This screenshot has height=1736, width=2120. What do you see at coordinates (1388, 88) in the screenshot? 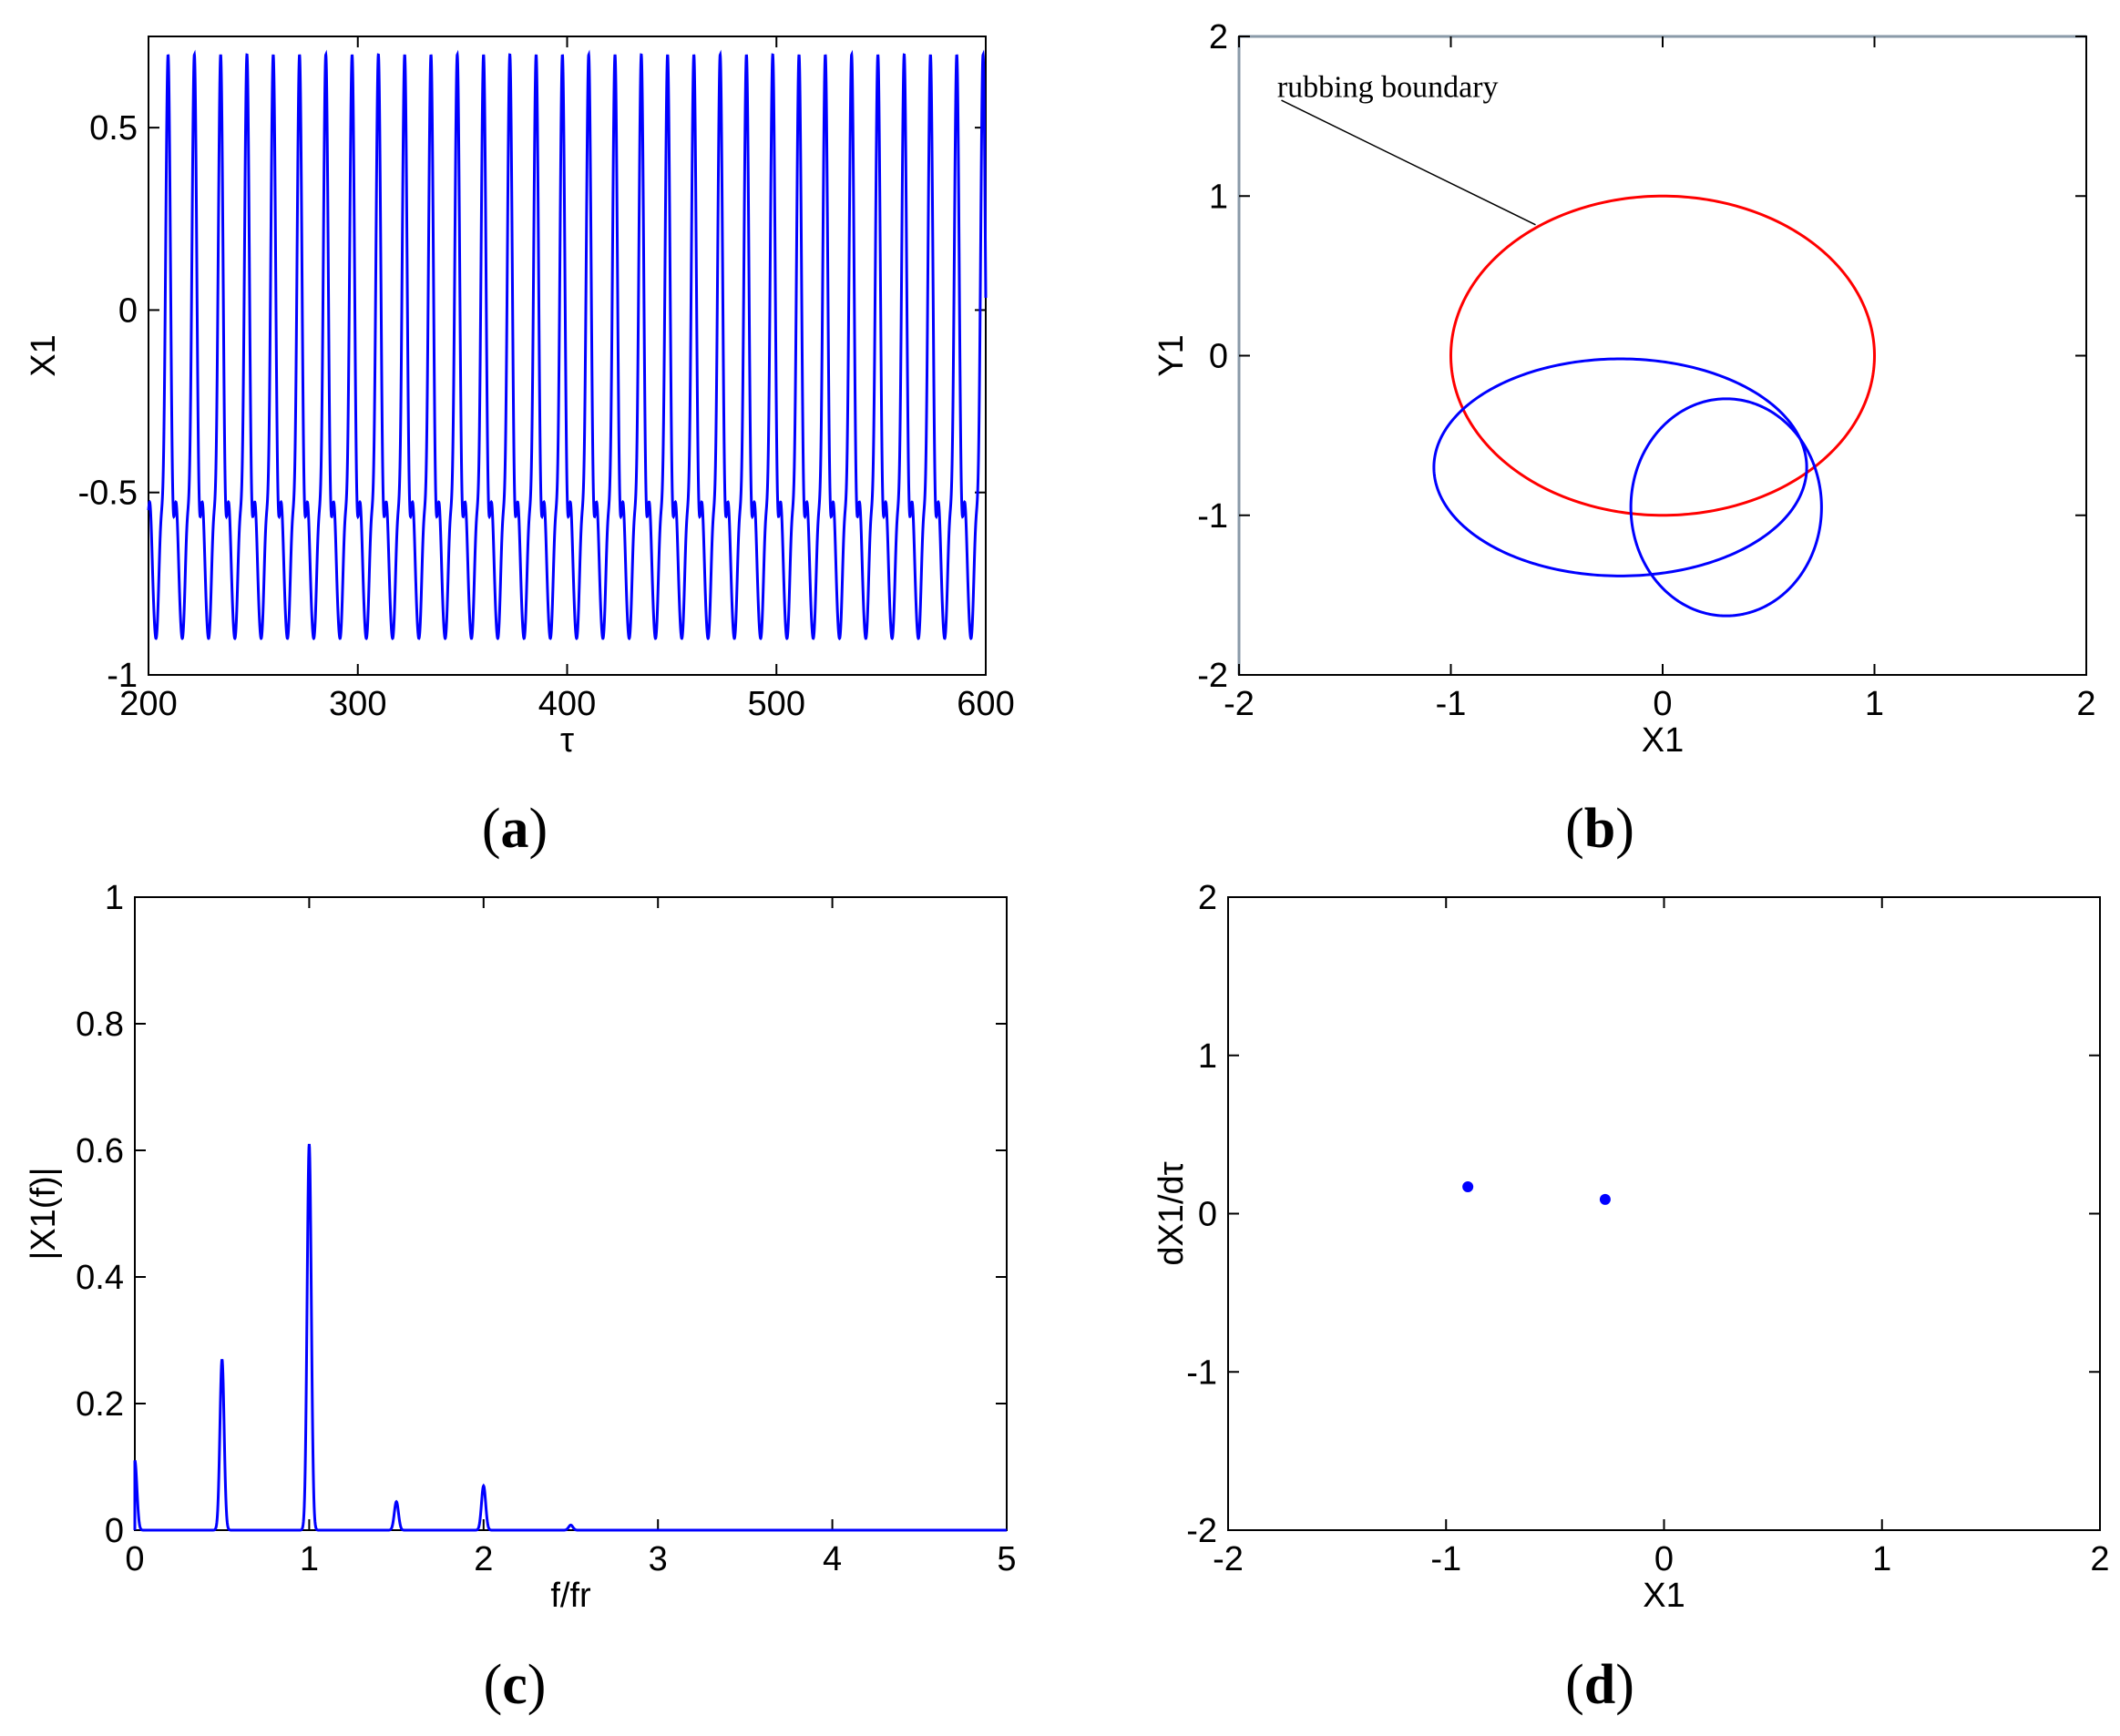
I see `annotation-rubbing-boundary: rubbing boundary` at bounding box center [1388, 88].